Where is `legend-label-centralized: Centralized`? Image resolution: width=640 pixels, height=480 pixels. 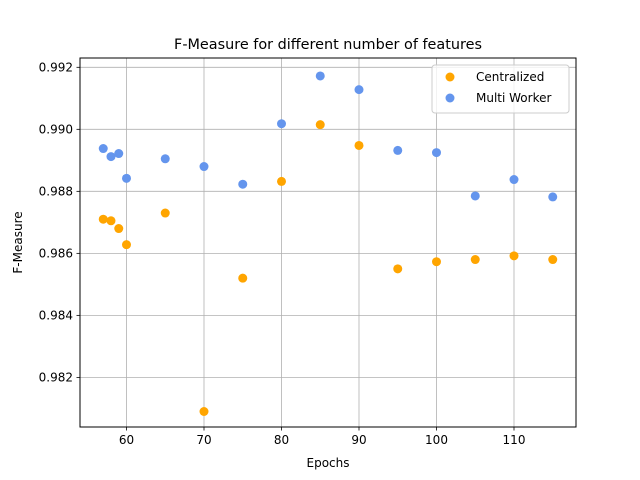
legend-label-centralized: Centralized is located at coordinates (510, 77).